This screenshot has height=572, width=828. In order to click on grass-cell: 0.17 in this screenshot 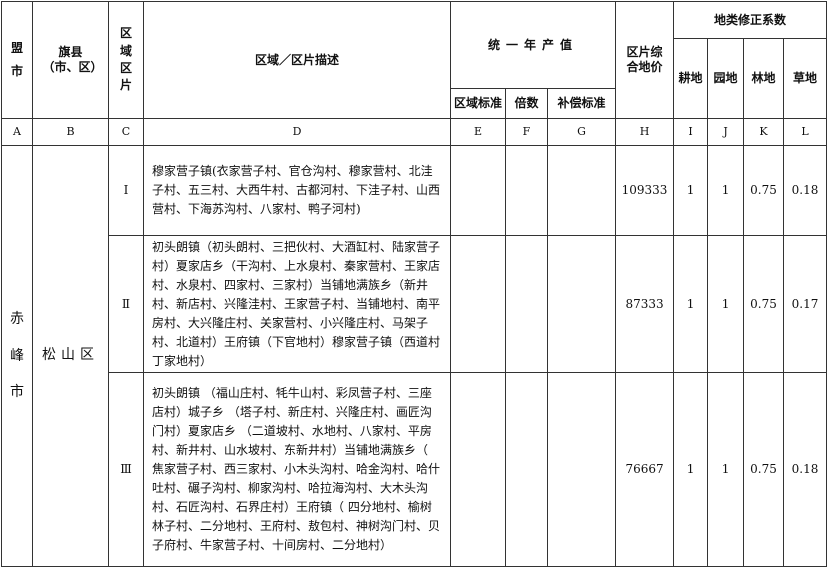, I will do `click(805, 304)`.